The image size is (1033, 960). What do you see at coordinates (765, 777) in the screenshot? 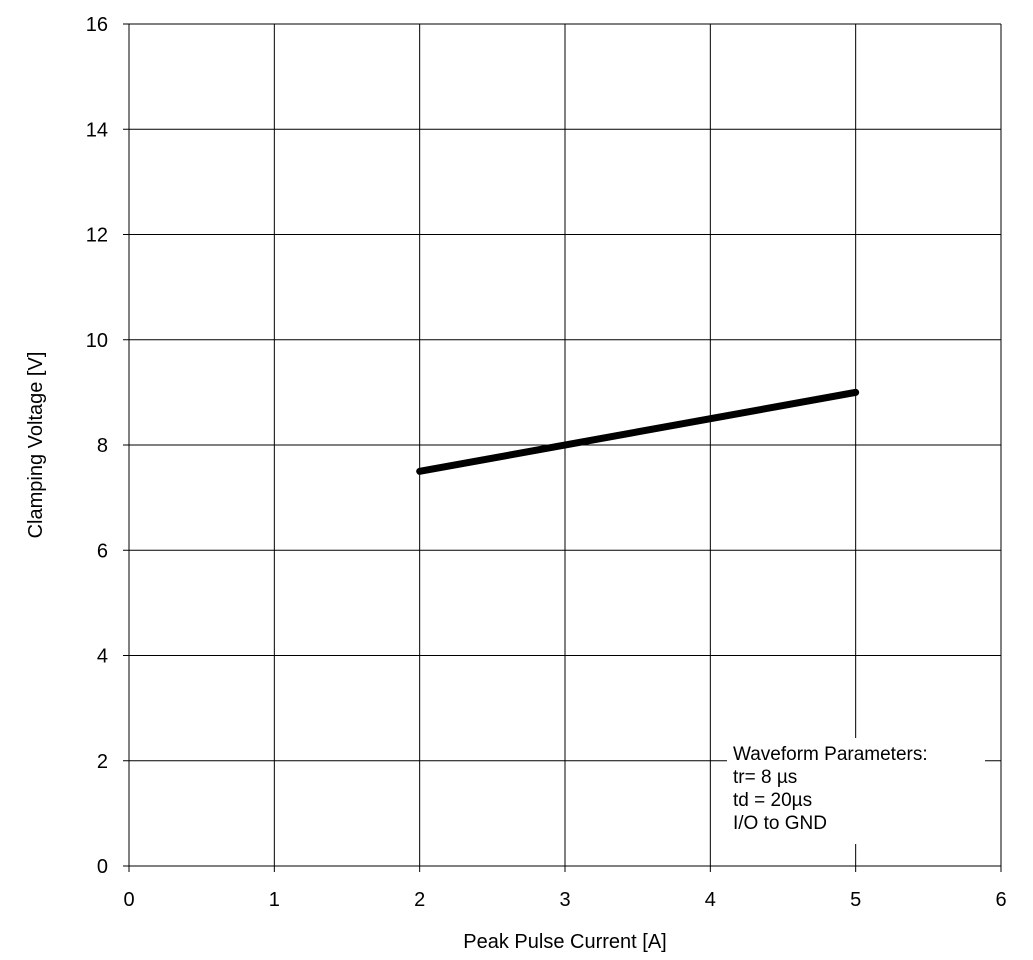
I see `annotation-line: tr= 8 µs` at bounding box center [765, 777].